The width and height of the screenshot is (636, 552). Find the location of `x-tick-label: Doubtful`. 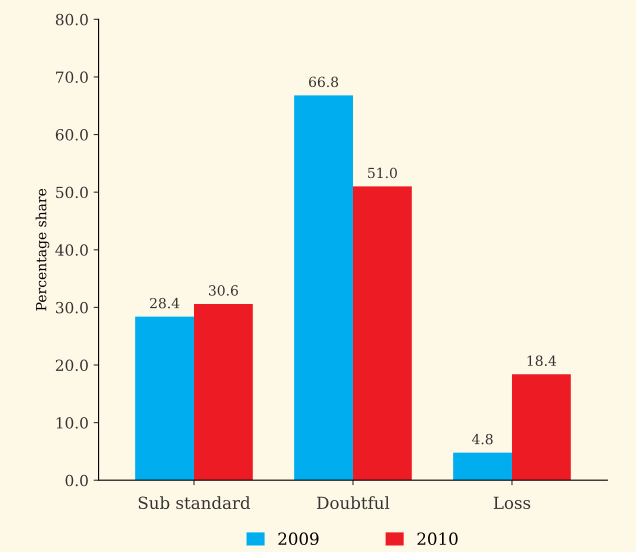

x-tick-label: Doubtful is located at coordinates (353, 503).